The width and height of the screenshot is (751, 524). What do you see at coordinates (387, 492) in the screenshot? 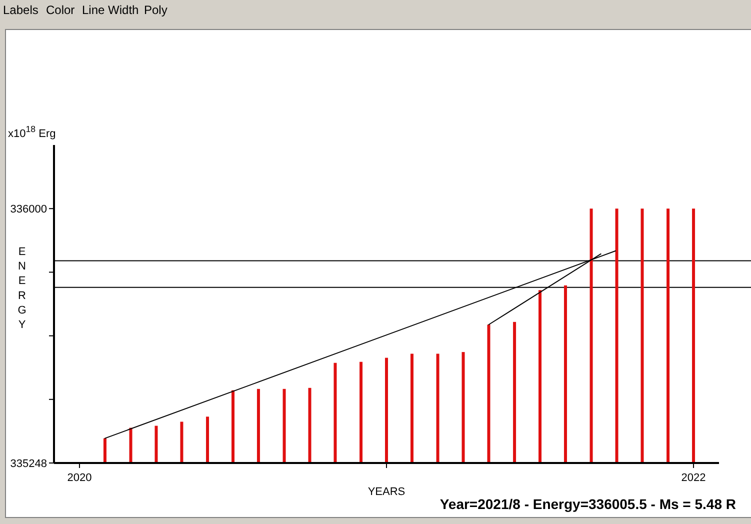
I see `x-axis-title: YEARS` at bounding box center [387, 492].